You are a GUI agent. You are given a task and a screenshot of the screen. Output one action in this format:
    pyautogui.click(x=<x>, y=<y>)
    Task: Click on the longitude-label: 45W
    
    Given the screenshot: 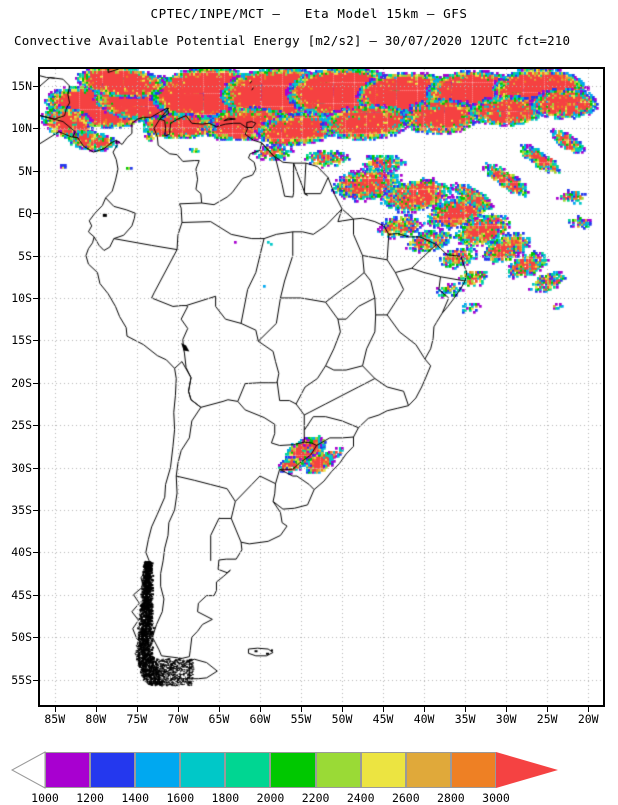 What is the action you would take?
    pyautogui.click(x=383, y=719)
    